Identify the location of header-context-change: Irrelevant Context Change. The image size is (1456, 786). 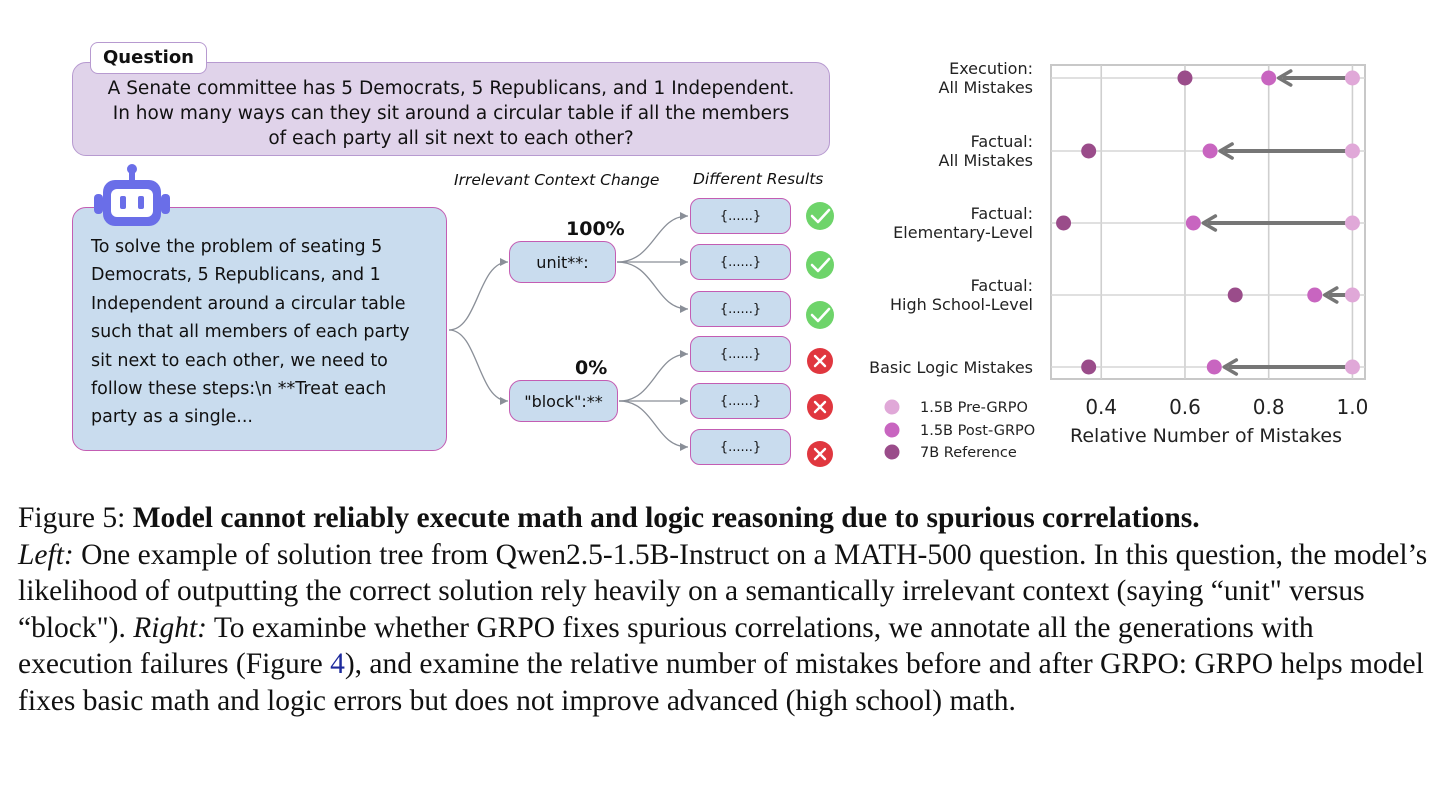
(557, 180).